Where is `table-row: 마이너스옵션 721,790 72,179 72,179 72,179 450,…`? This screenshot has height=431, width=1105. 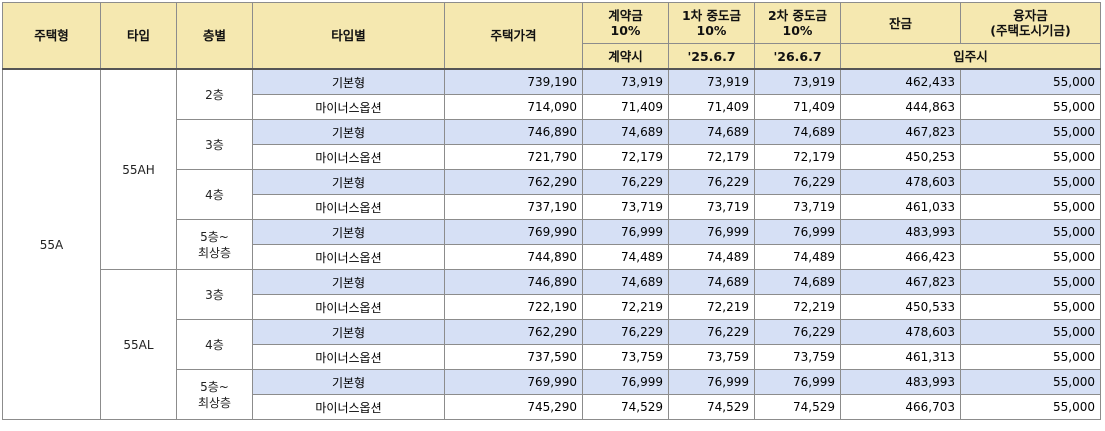
table-row: 마이너스옵션 721,790 72,179 72,179 72,179 450,… is located at coordinates (552, 157).